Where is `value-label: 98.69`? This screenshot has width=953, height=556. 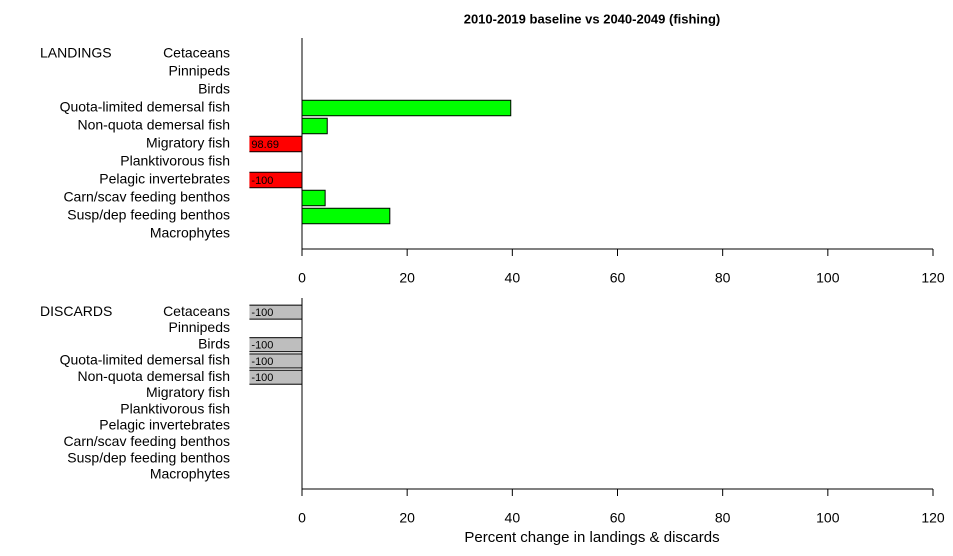 value-label: 98.69 is located at coordinates (265, 145).